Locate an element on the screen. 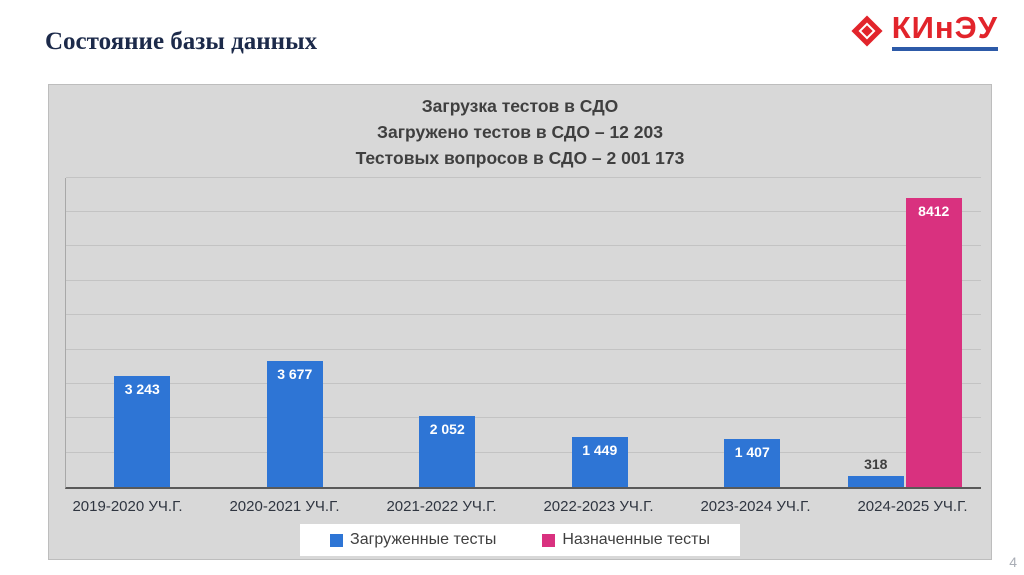  legend-item: Назначенные тесты is located at coordinates (626, 540).